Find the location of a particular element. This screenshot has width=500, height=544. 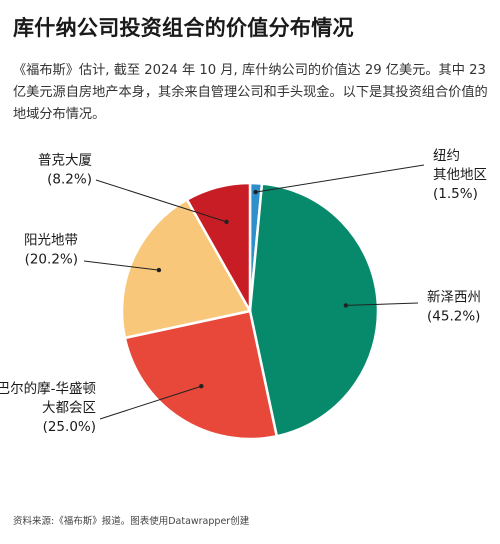

slice-name-label-3: 巴尔的摩-华盛顿 is located at coordinates (48, 388).